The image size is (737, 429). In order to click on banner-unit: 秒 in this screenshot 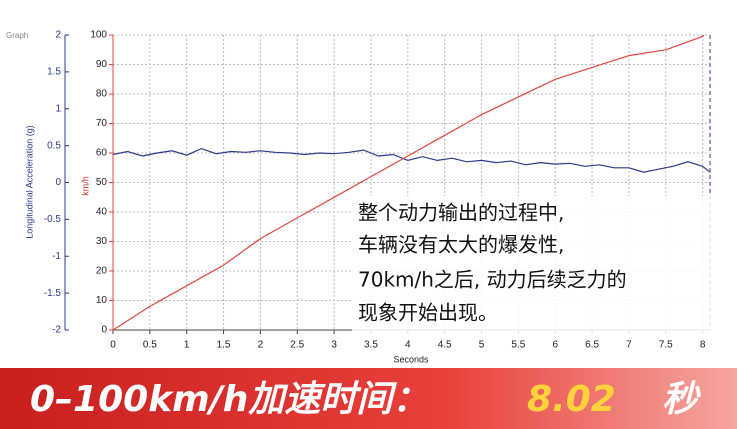, I will do `click(681, 399)`.